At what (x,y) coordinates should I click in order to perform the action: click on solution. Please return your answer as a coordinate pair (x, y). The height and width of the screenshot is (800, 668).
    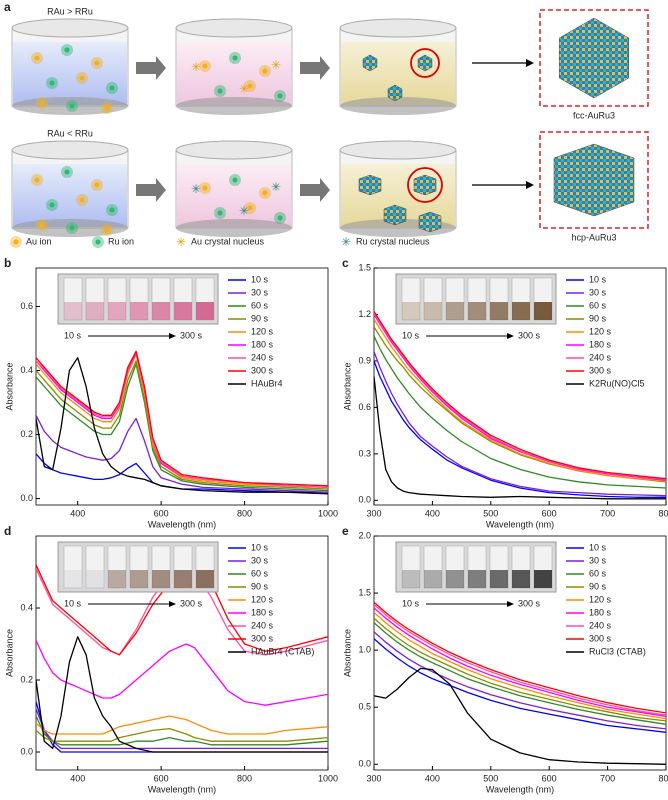
    Looking at the image, I should click on (70, 195).